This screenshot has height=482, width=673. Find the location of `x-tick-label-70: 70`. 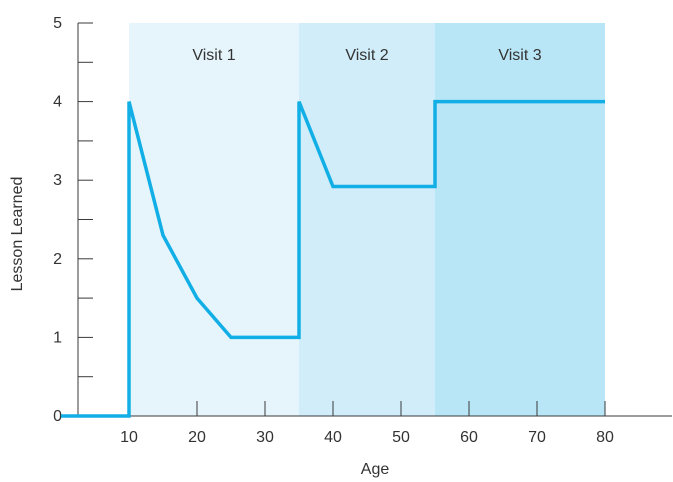

x-tick-label-70: 70 is located at coordinates (537, 437).